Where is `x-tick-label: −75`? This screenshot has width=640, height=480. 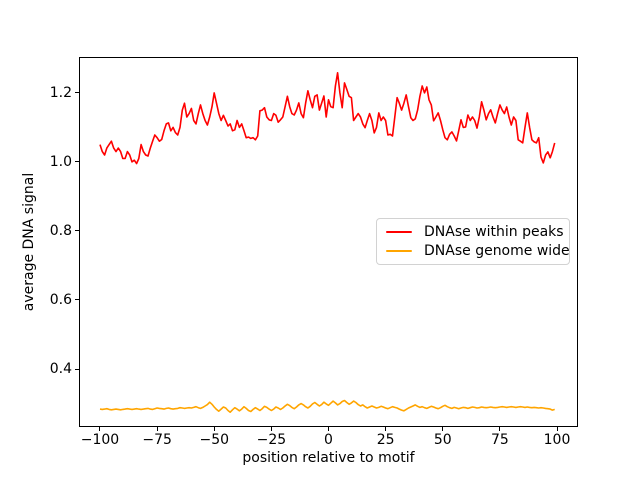 x-tick-label: −75 is located at coordinates (157, 440).